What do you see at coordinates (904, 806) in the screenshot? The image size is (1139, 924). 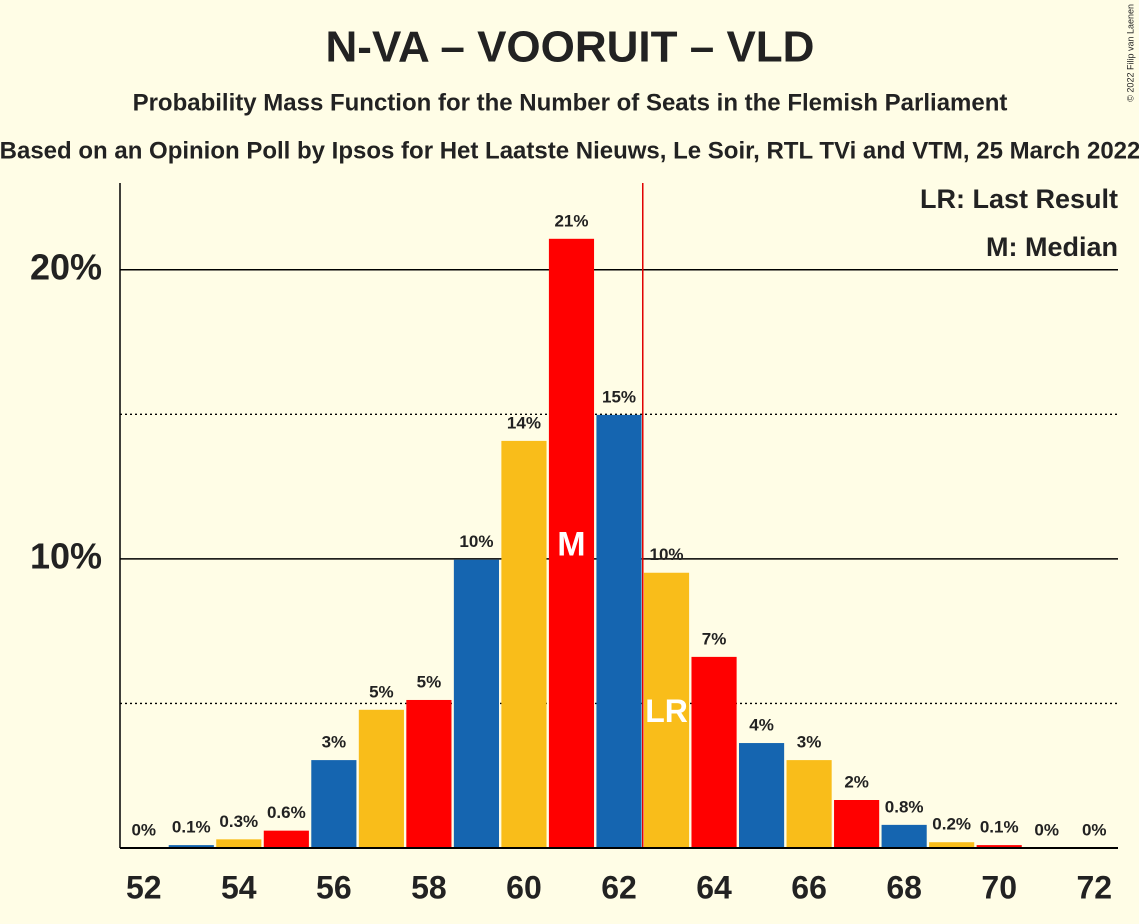 I see `value-label: 0.8%` at bounding box center [904, 806].